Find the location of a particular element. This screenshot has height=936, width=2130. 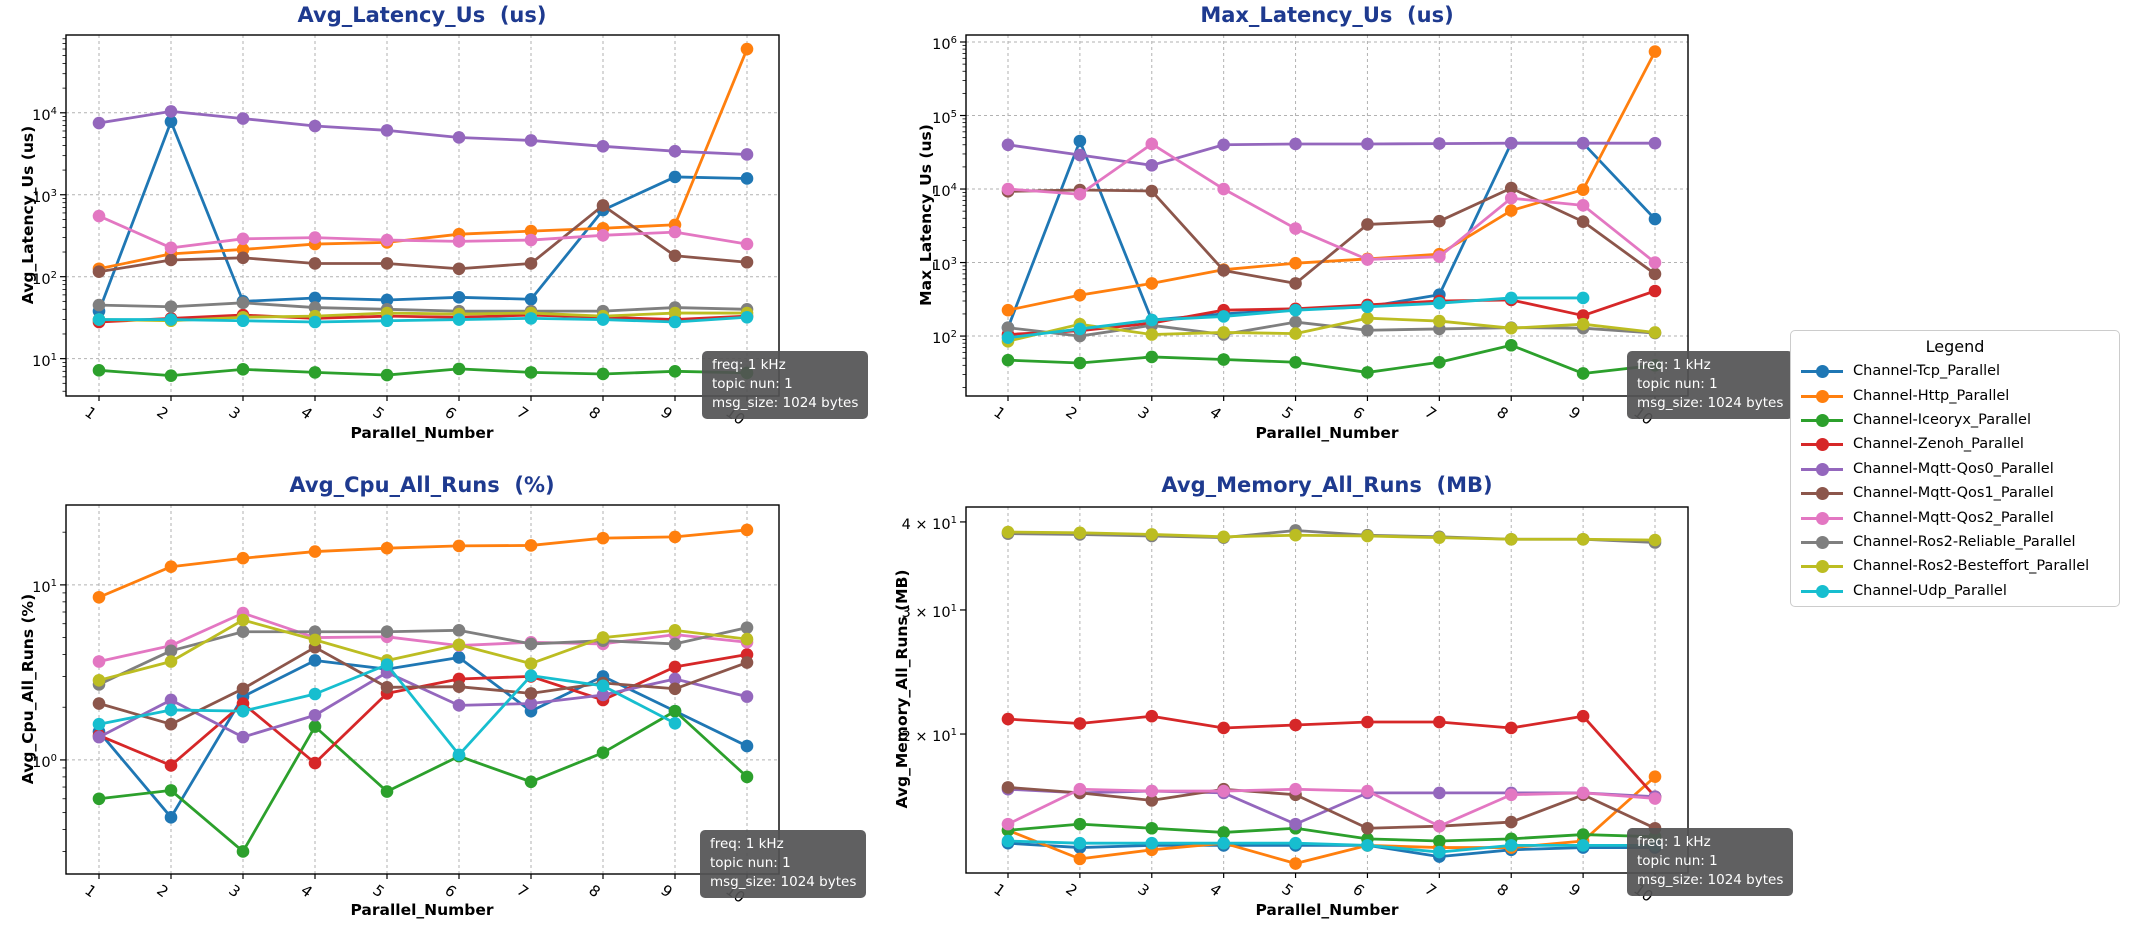

legend-item-label: Channel-Mqtt-Qos2_Parallel is located at coordinates (1953, 517).